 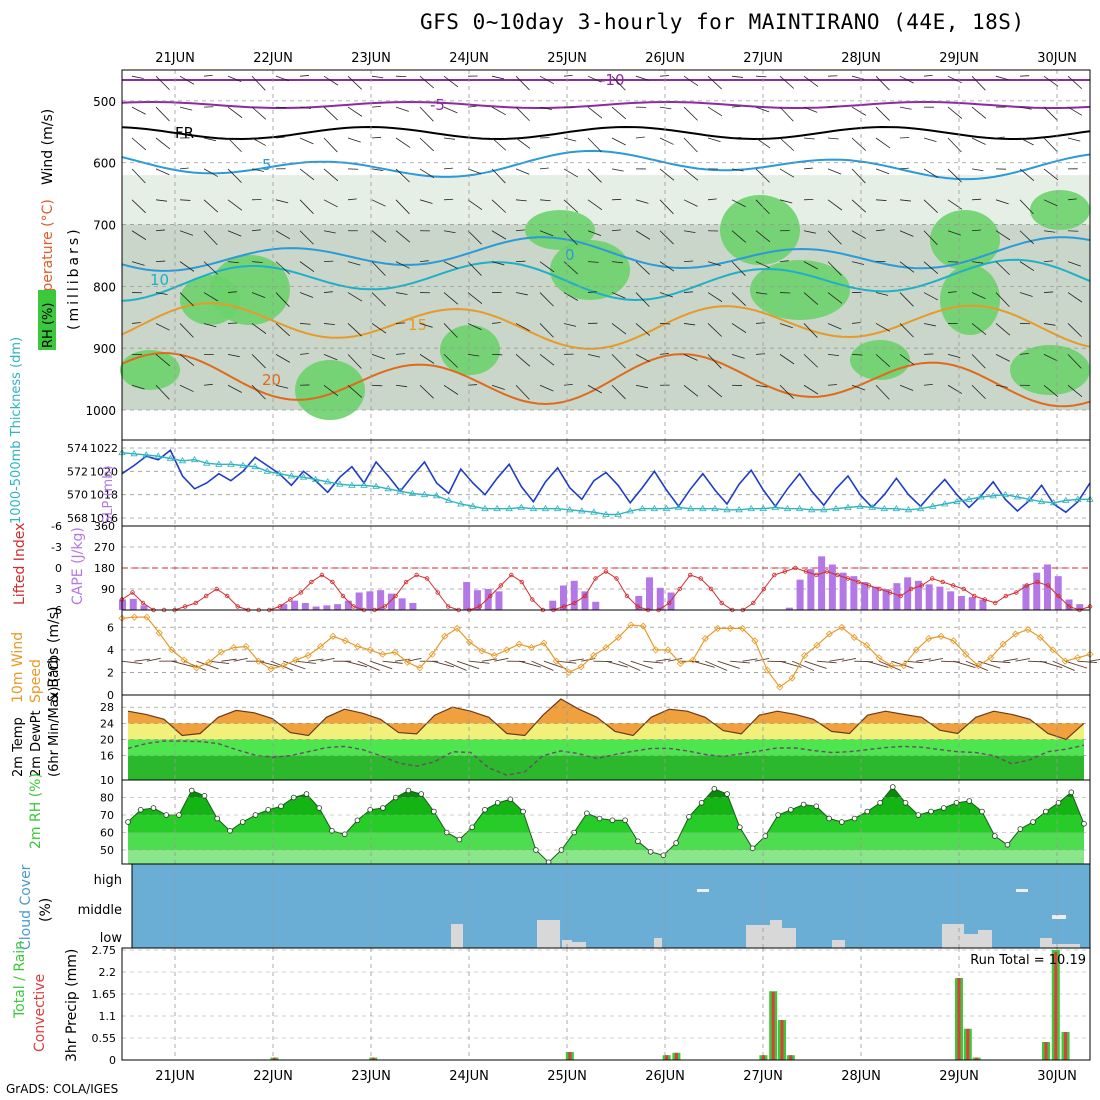 What do you see at coordinates (104, 226) in the screenshot?
I see `pressure-tick: 700` at bounding box center [104, 226].